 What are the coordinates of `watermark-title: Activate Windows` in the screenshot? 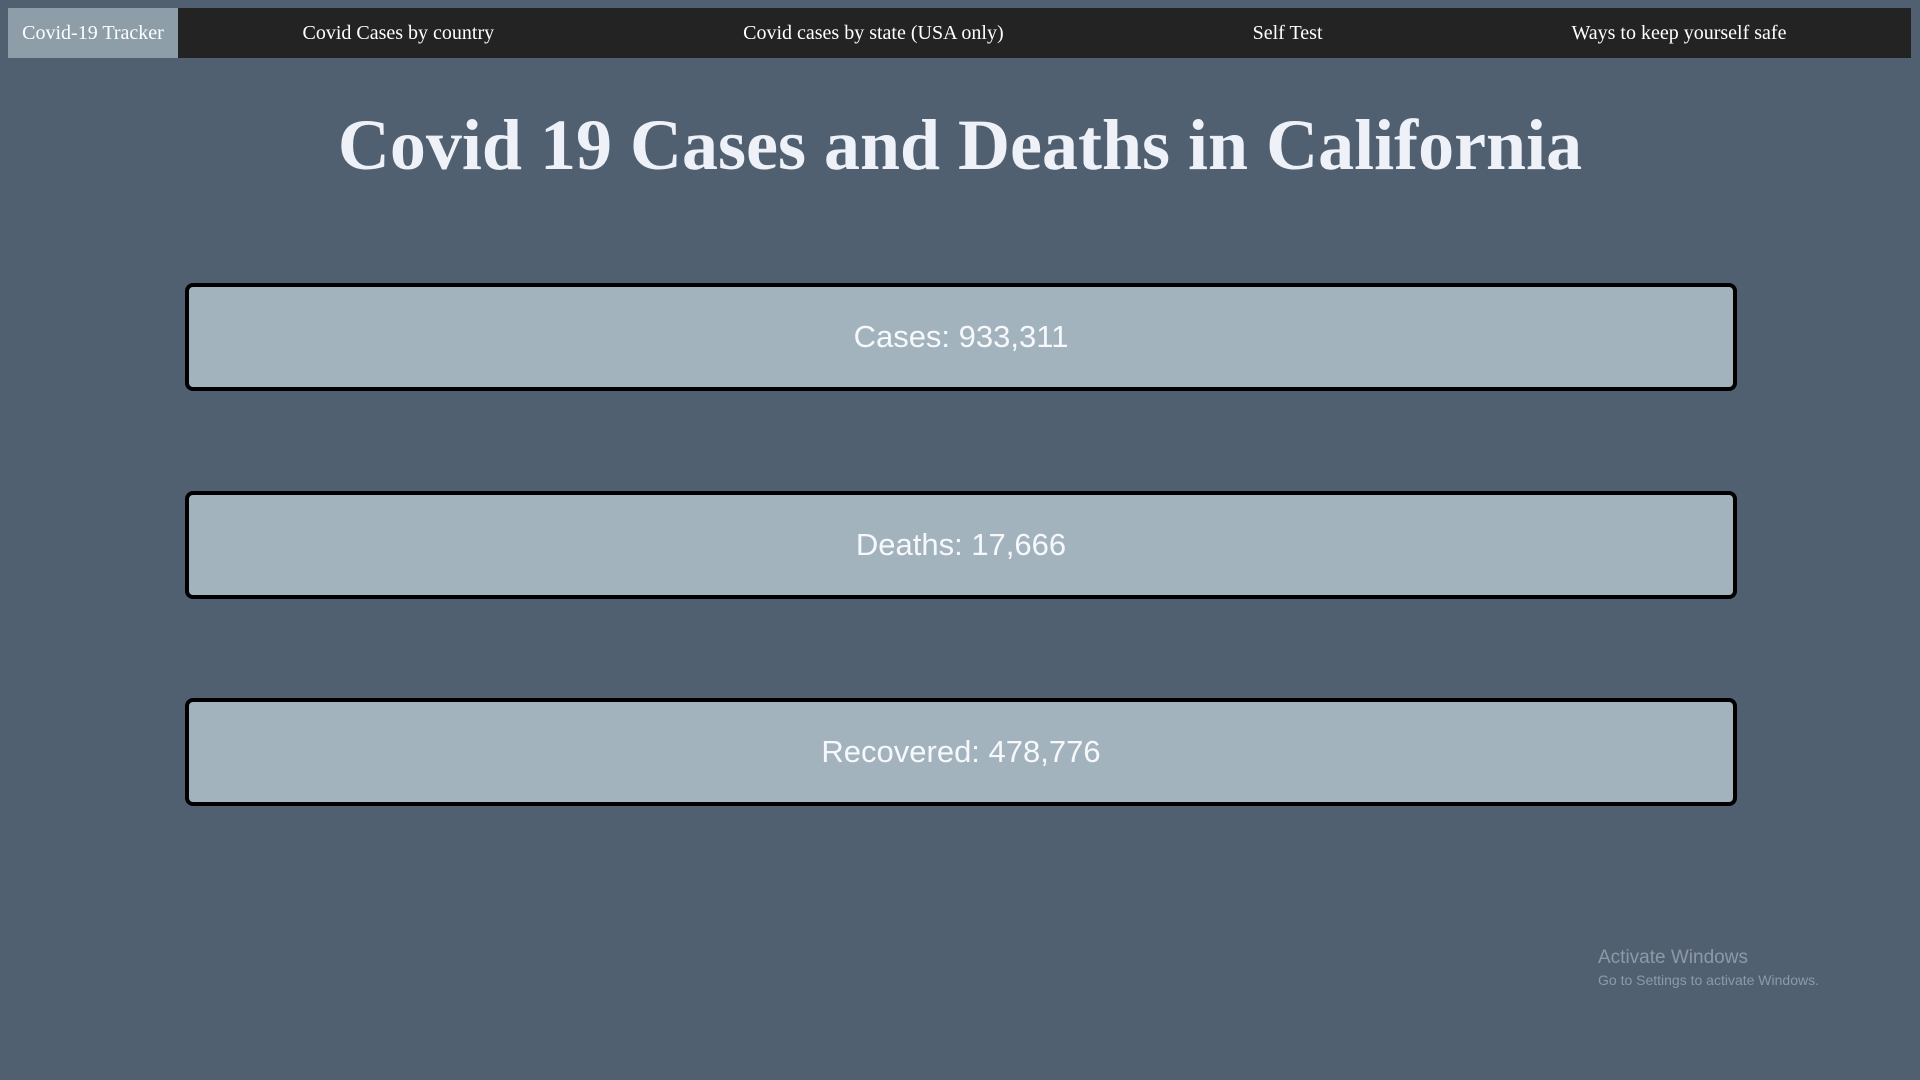 It's located at (1673, 957).